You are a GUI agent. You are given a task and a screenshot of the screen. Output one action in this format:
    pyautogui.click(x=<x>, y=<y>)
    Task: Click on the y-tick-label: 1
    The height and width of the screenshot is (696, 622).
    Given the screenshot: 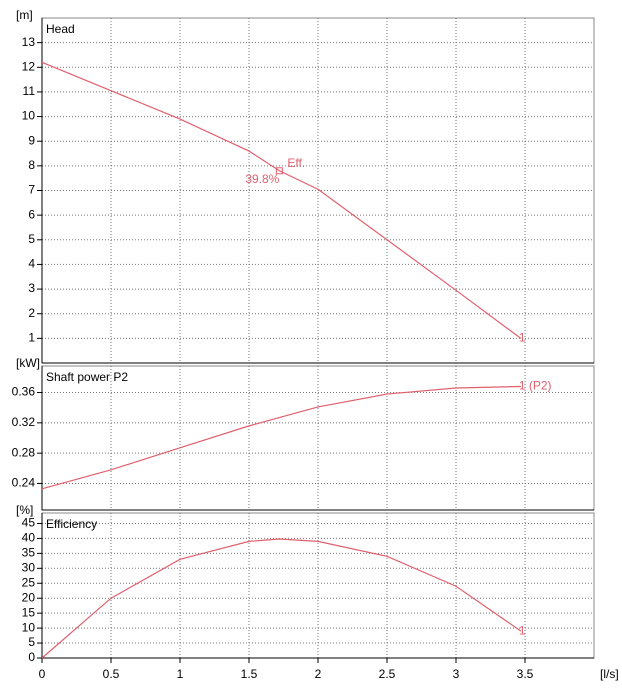 What is the action you would take?
    pyautogui.click(x=31, y=338)
    